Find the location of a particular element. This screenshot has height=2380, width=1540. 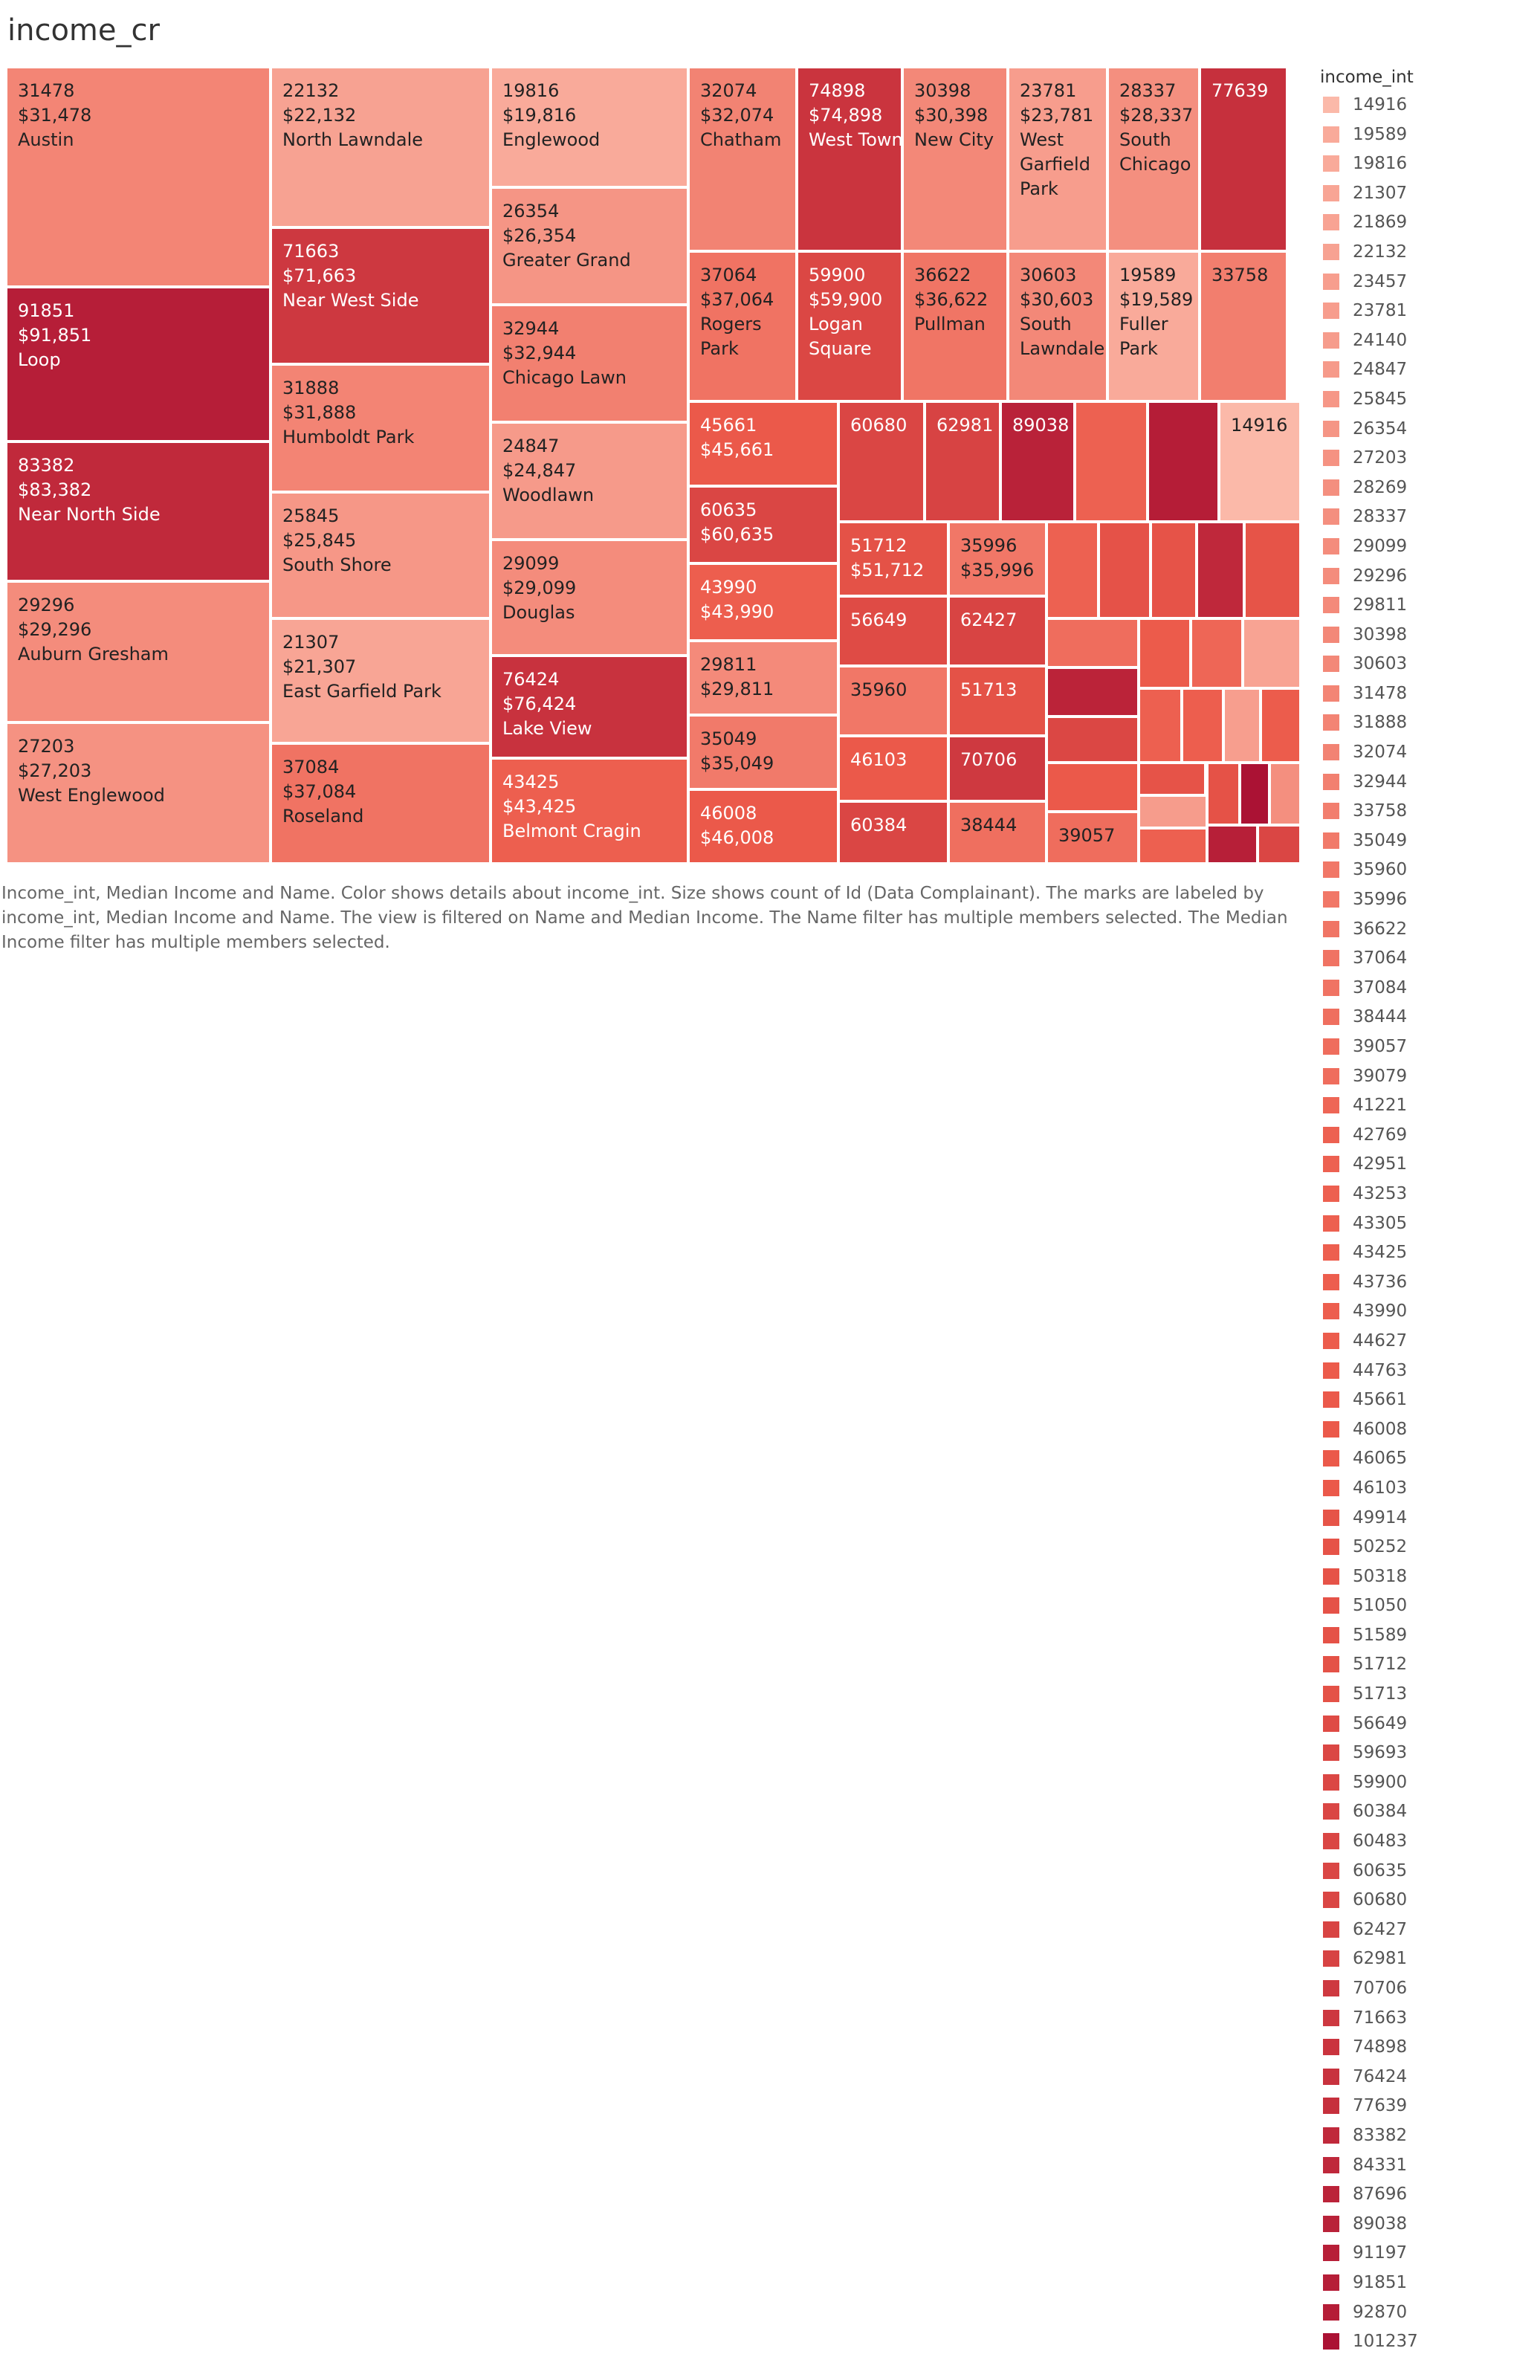

legend-item: 43736 is located at coordinates (1428, 1283).